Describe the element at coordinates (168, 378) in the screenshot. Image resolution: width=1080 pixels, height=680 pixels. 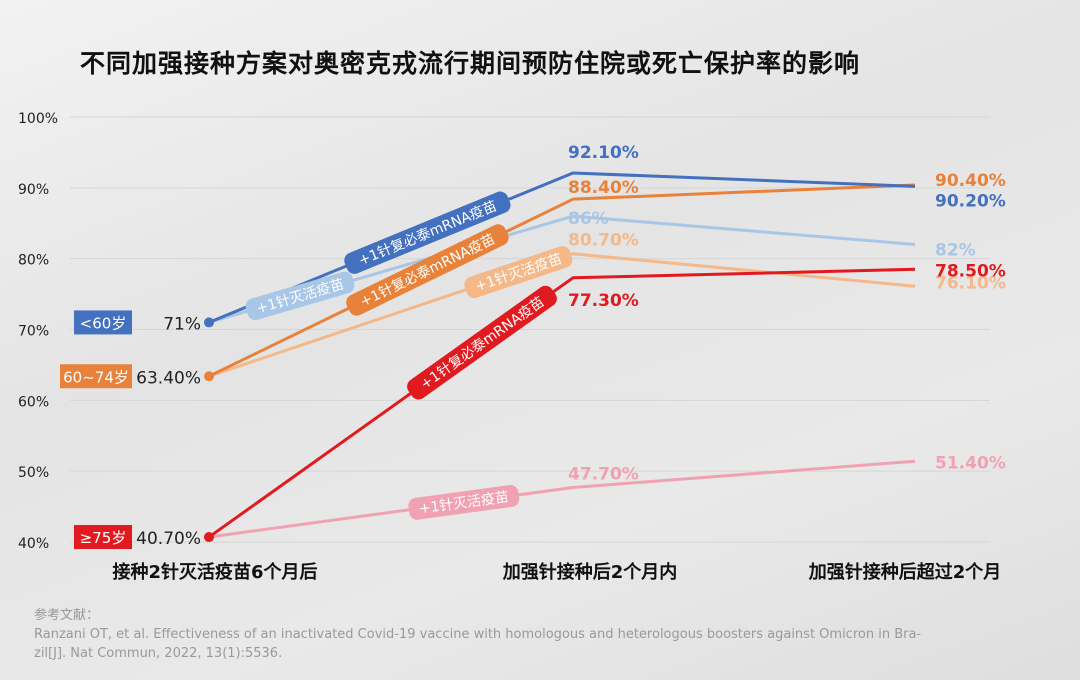
I see `start-value-label: 63.40%` at that location.